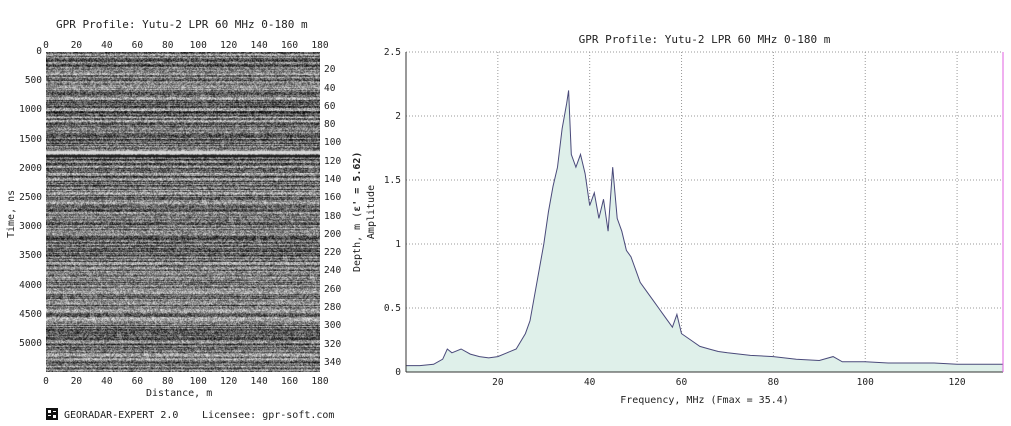 This screenshot has height=426, width=1011. I want to click on spectrum-y-tick-label: 1.5, so click(392, 180).